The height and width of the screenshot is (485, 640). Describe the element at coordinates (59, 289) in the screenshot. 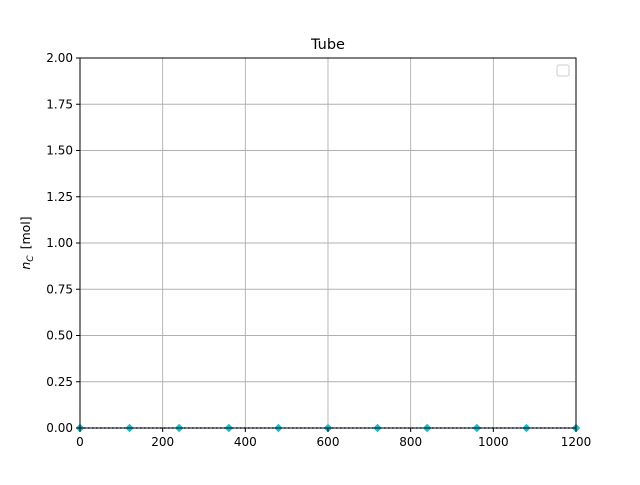

I see `y-tick-label: 0.75` at that location.